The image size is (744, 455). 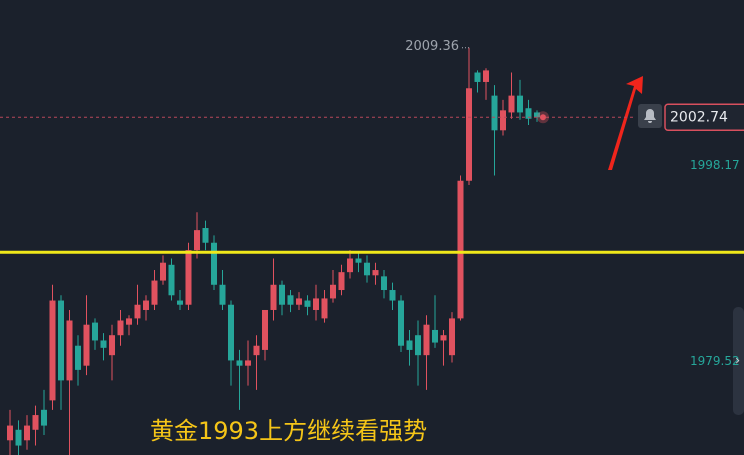 What do you see at coordinates (715, 165) in the screenshot?
I see `y-tick-label: 1998.17` at bounding box center [715, 165].